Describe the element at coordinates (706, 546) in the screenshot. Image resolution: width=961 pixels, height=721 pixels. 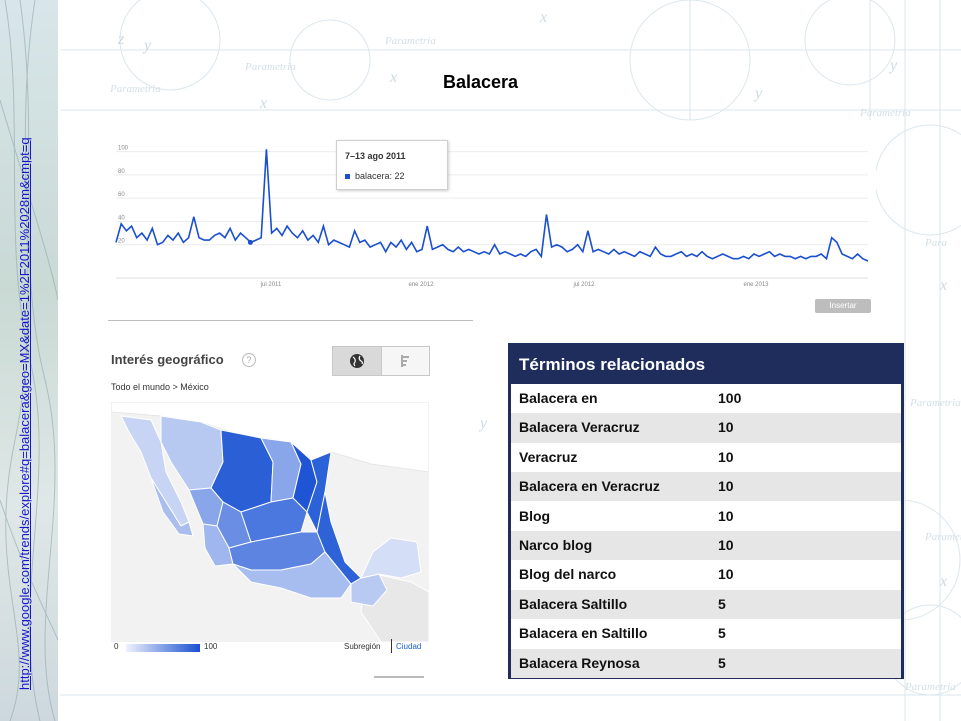
I see `table-row: Narco blog 10` at that location.